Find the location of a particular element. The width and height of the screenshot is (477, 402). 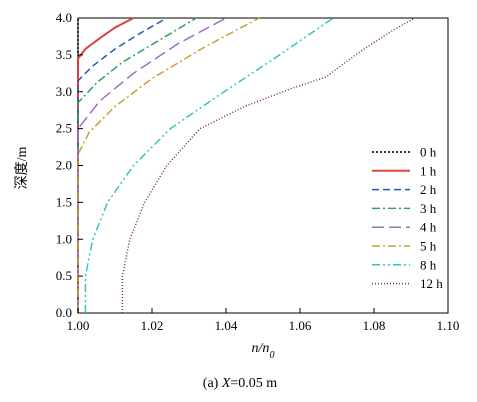

x-tick-label: 1.02 is located at coordinates (152, 325).